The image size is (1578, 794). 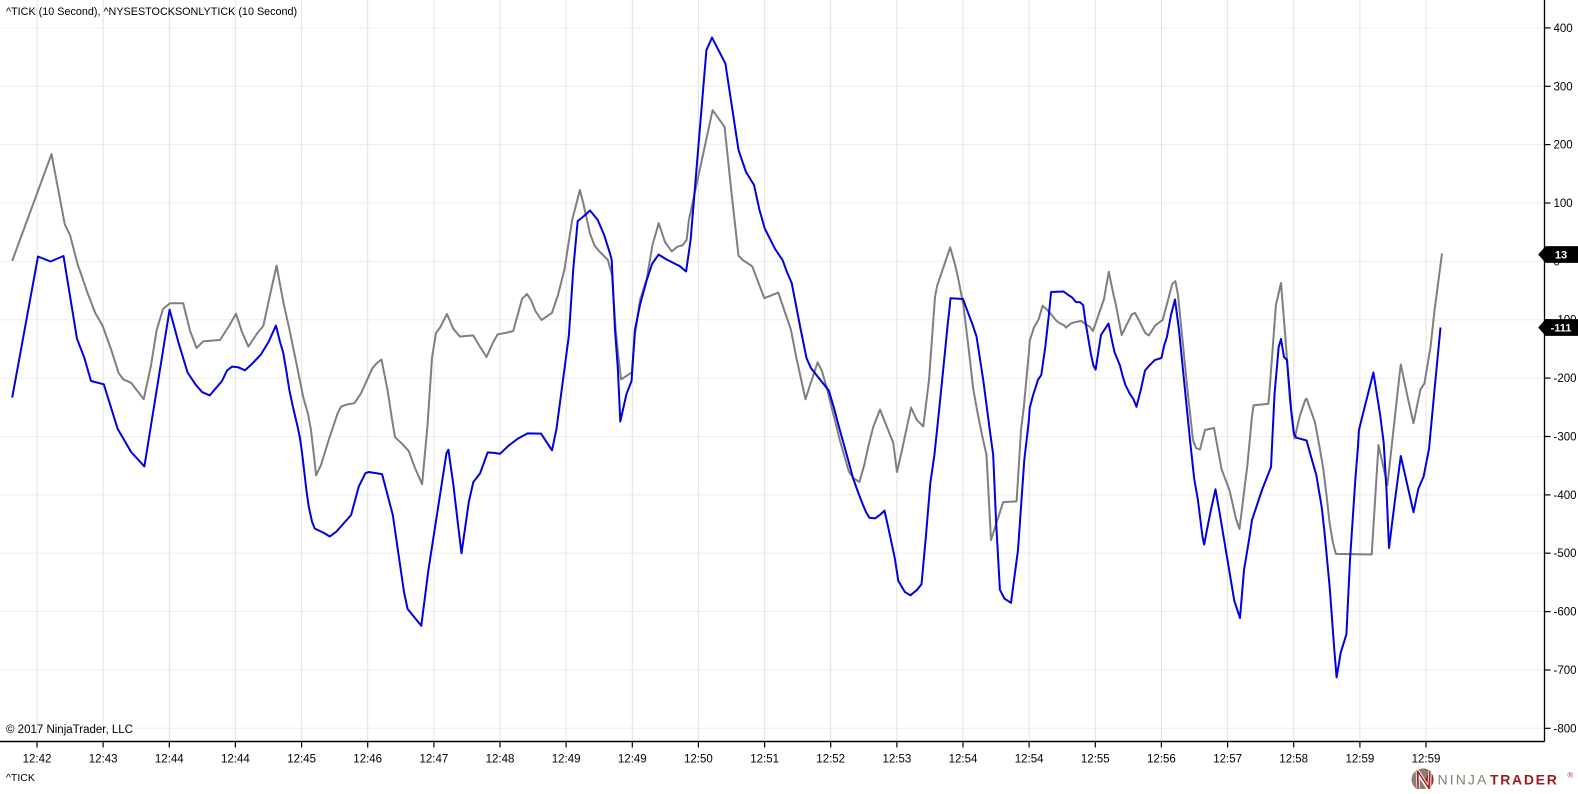 I want to click on svg-text: © 2017 NinjaTrader, LLC, so click(x=69, y=730).